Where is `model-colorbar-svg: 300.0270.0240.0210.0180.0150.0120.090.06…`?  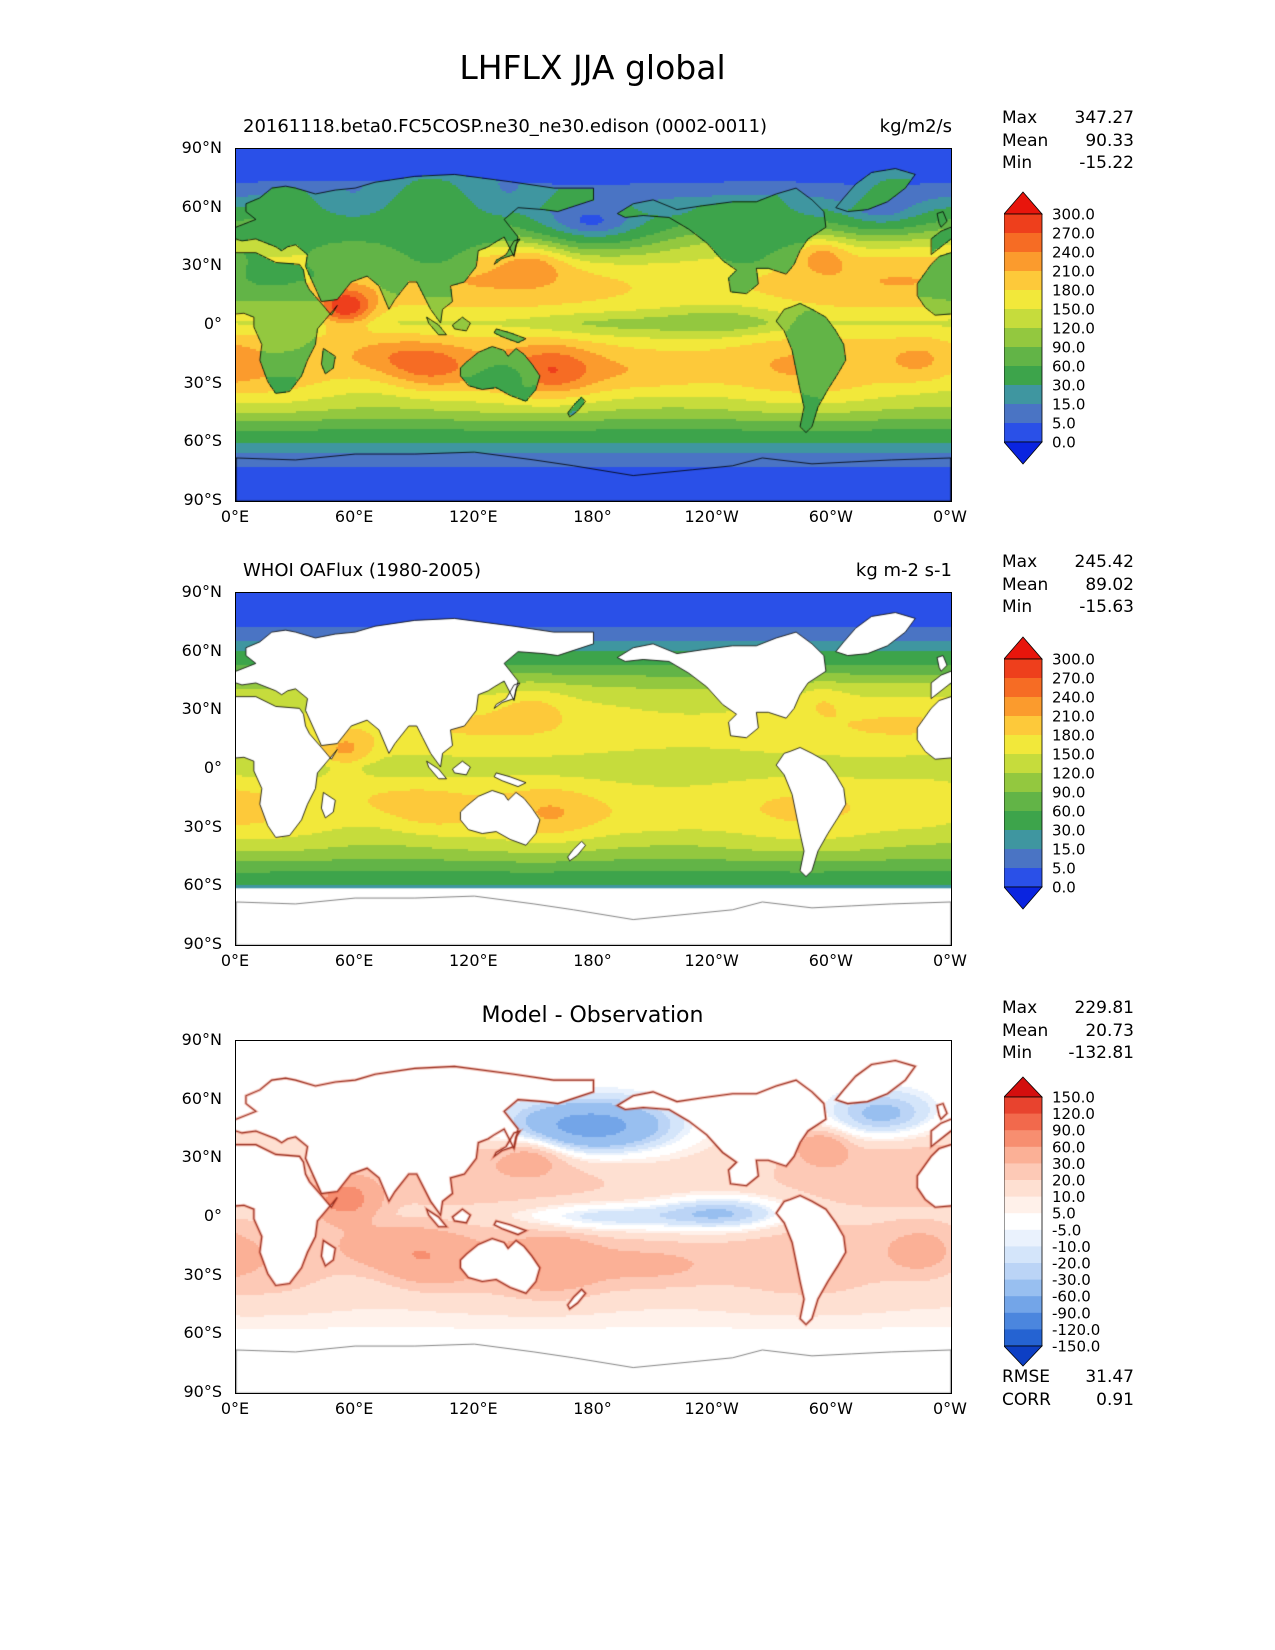
model-colorbar-svg: 300.0270.0240.0210.0180.0150.0120.090.06… is located at coordinates (1049, 328).